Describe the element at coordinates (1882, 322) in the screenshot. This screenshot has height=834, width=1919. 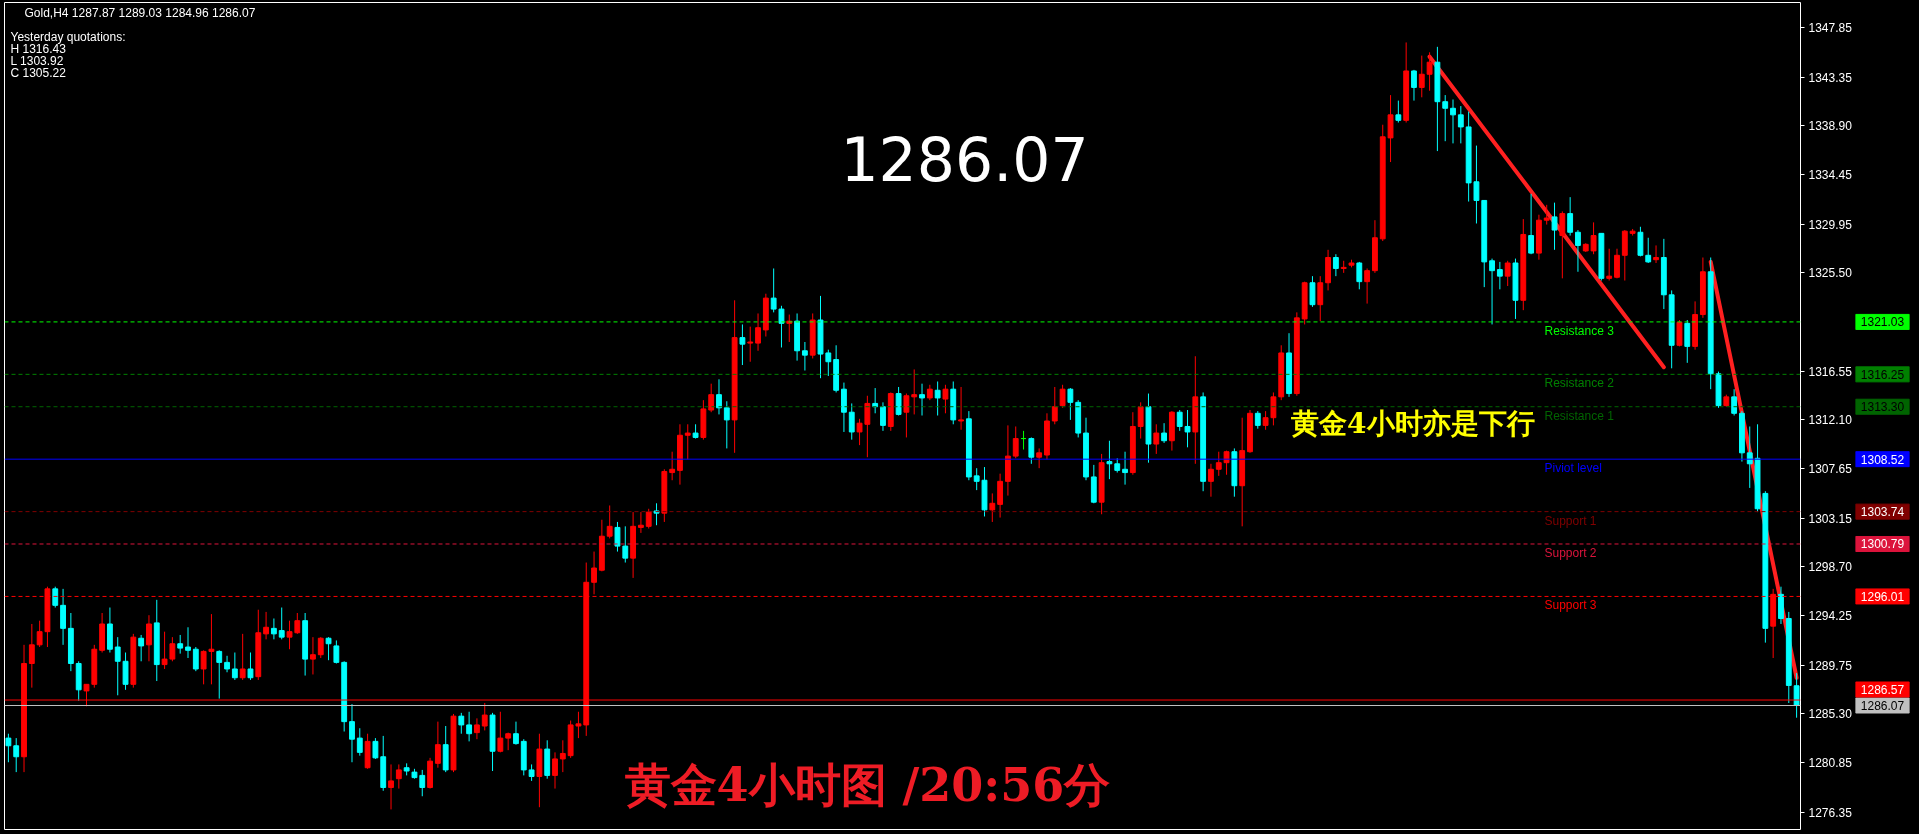
I see `text: 1321.03` at that location.